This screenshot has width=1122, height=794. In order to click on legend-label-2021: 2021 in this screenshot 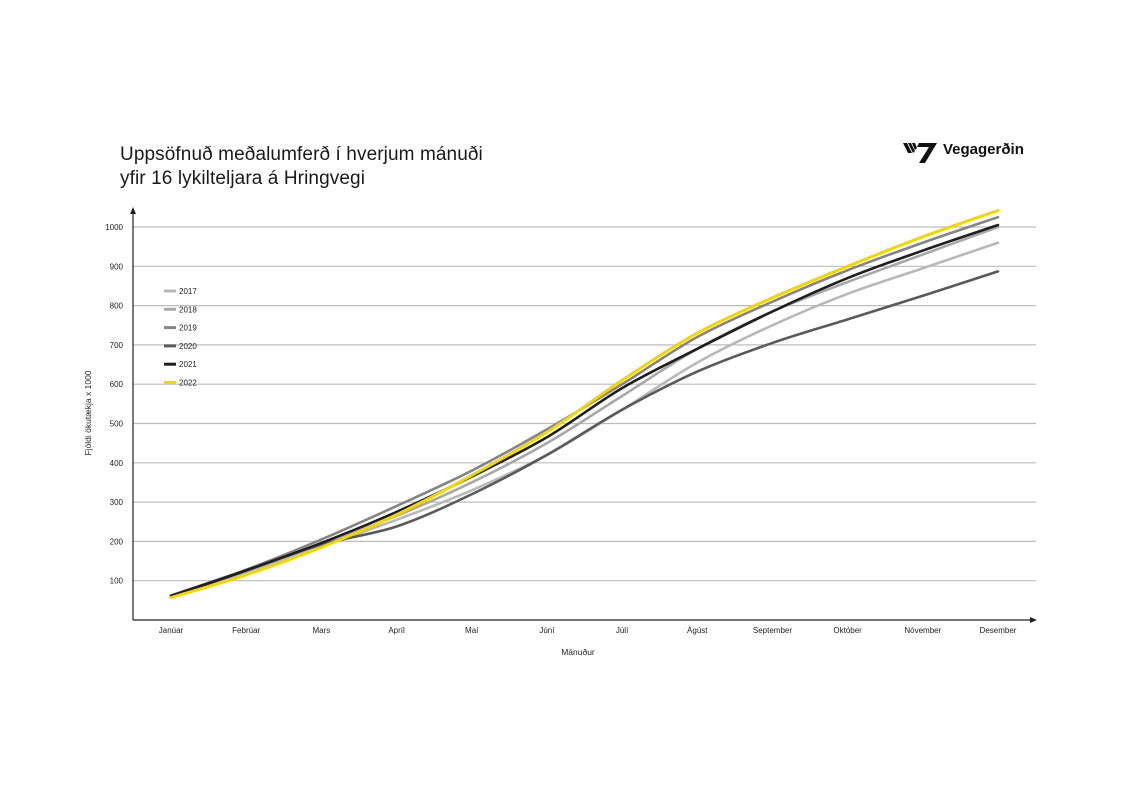, I will do `click(188, 364)`.